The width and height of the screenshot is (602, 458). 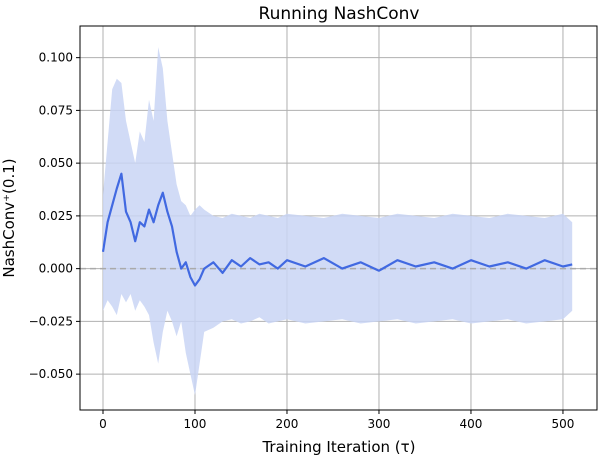 I want to click on x-tick-label: 100, so click(x=195, y=424).